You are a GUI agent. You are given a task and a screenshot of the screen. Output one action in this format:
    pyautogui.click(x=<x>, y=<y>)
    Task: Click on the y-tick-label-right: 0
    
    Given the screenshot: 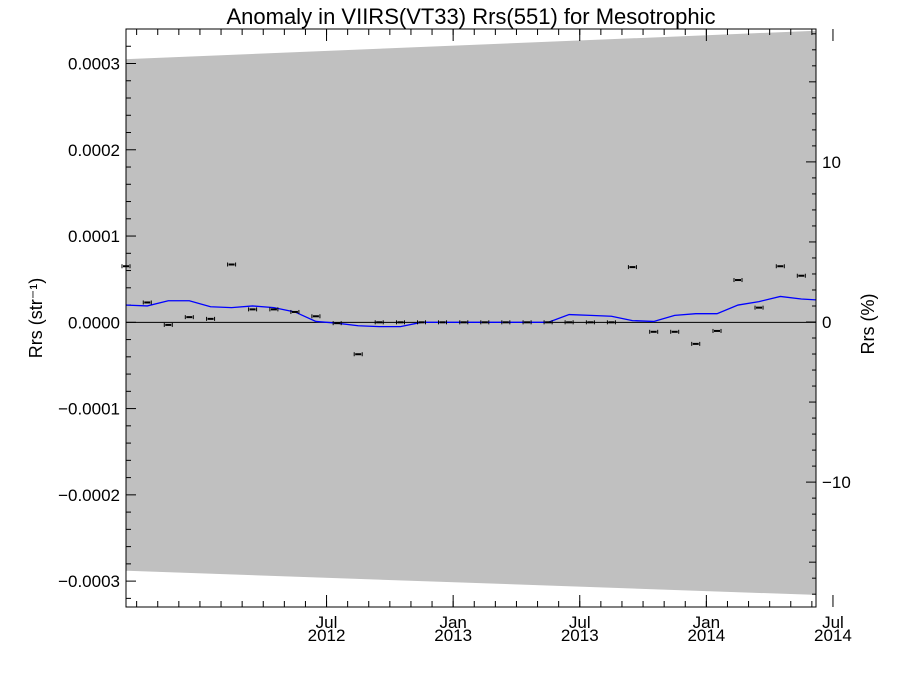 What is the action you would take?
    pyautogui.click(x=826, y=322)
    